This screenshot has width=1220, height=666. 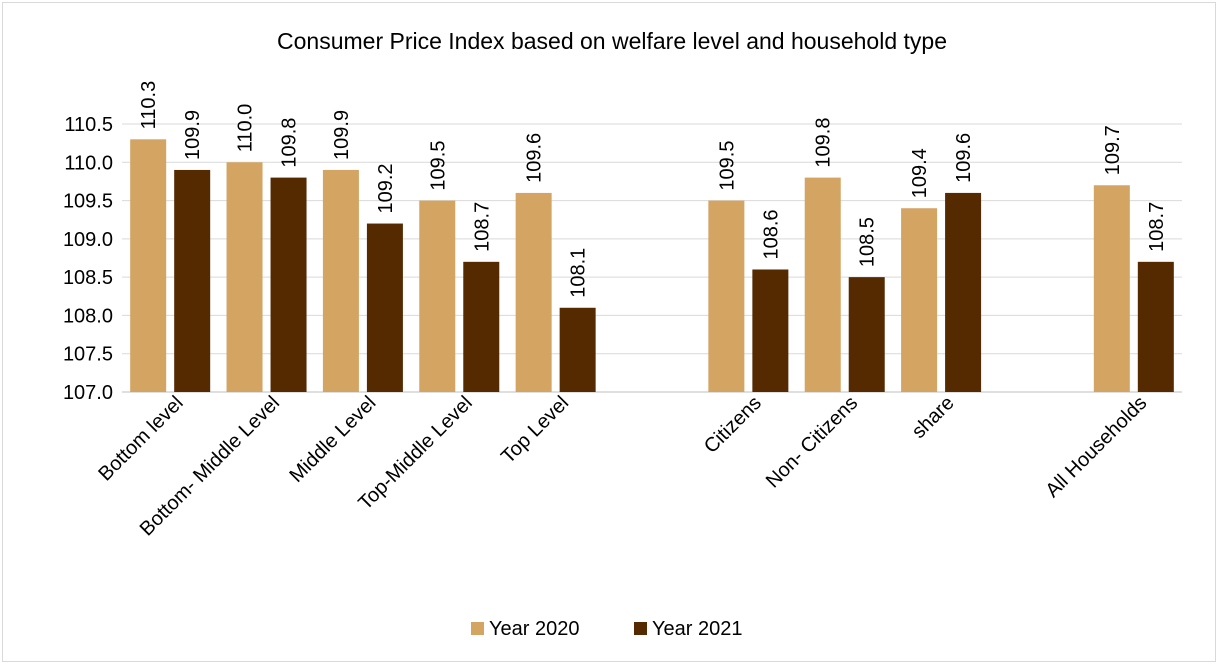 What do you see at coordinates (88, 163) in the screenshot?
I see `y-tick-label: 110.0` at bounding box center [88, 163].